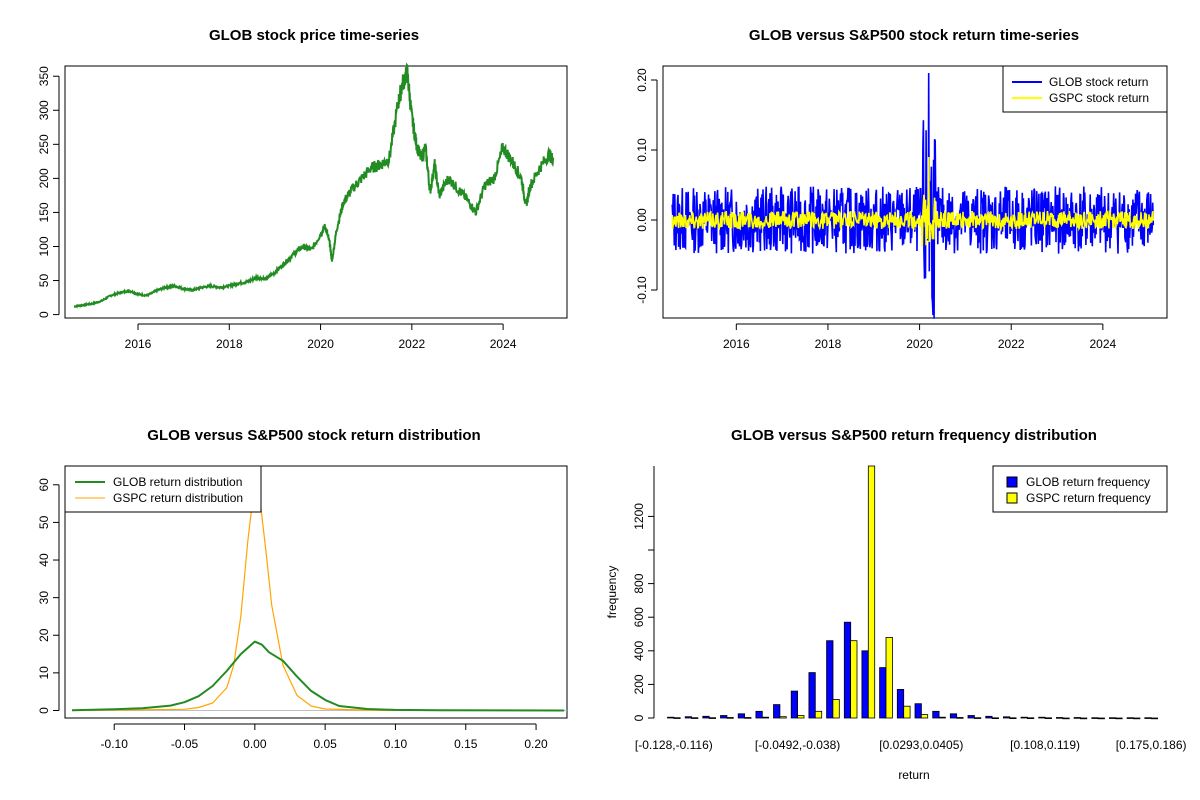  I want to click on density-y-tick-label: 20, so click(44, 635).